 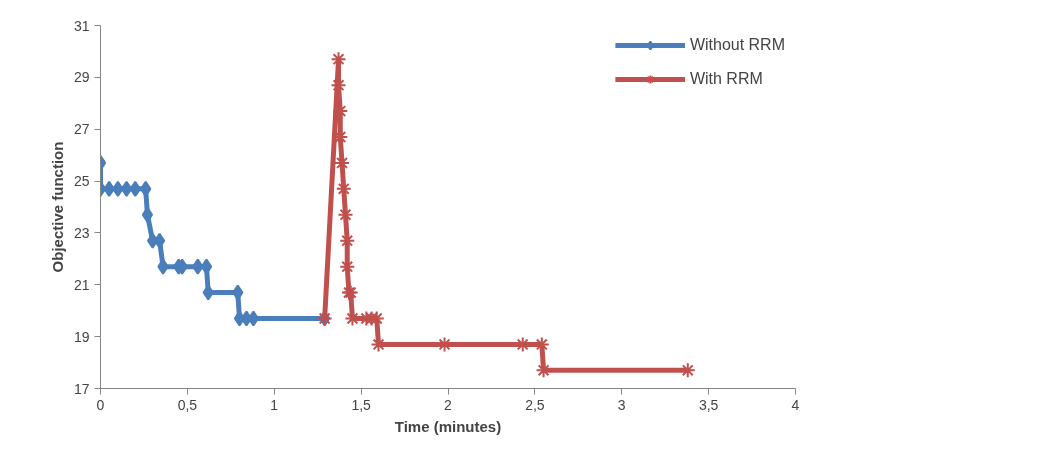 I want to click on y-tick-label: 19, so click(x=81, y=336).